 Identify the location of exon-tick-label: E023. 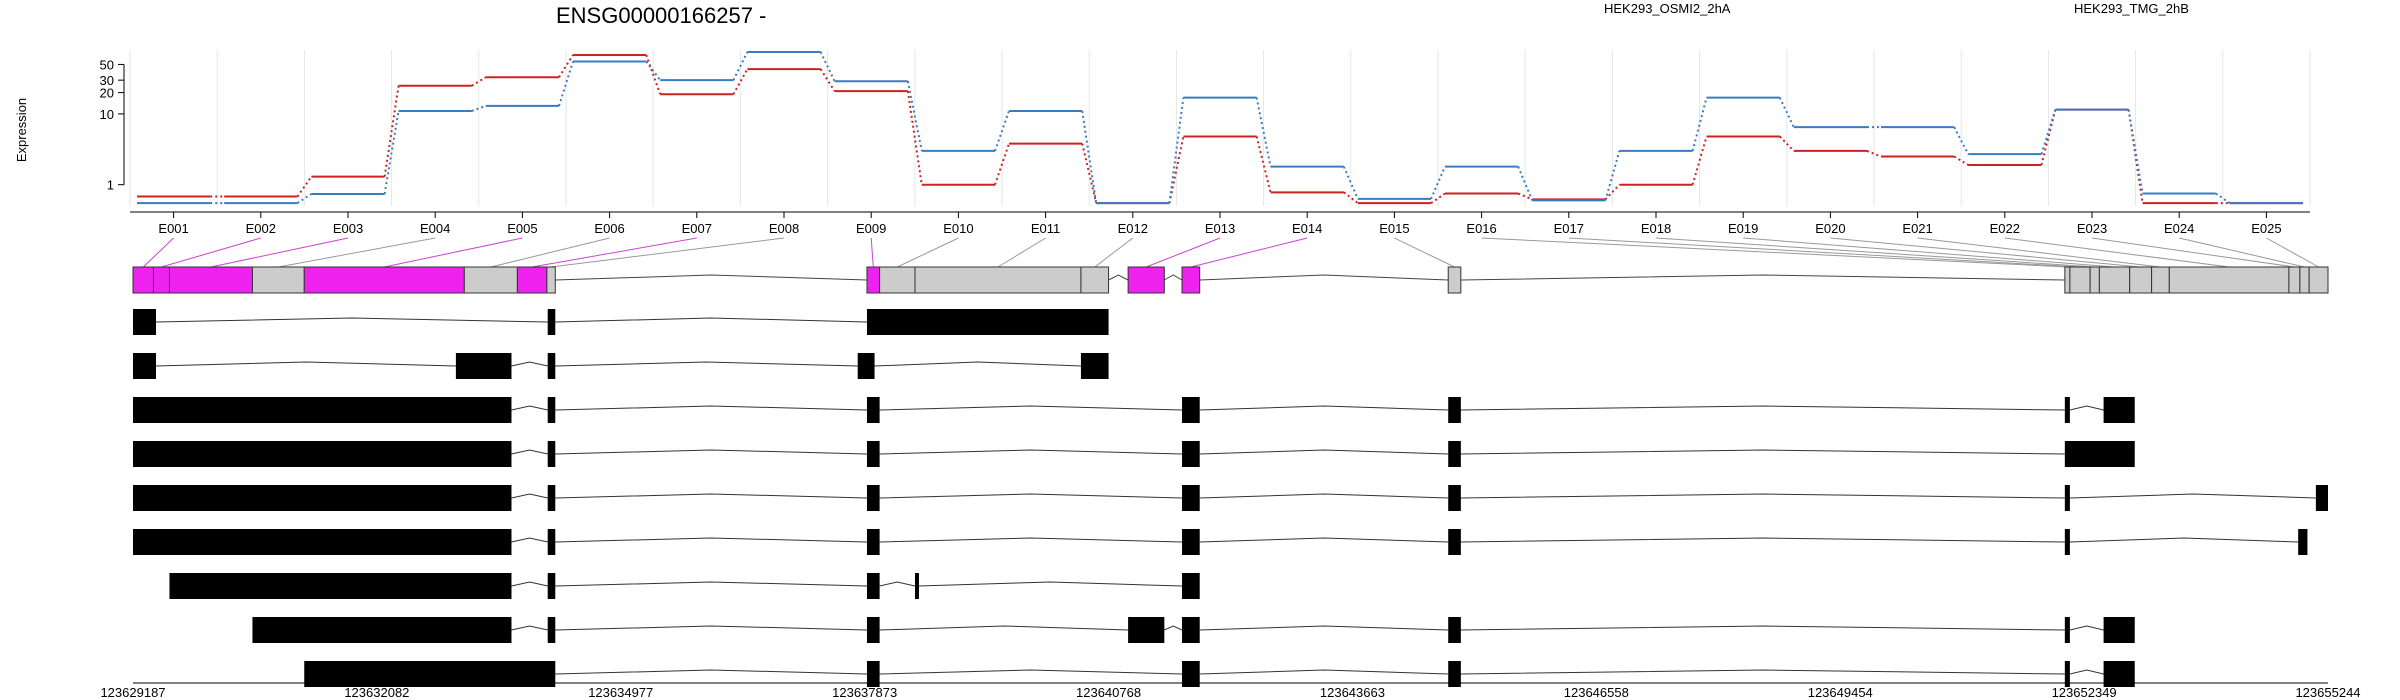
(2092, 228).